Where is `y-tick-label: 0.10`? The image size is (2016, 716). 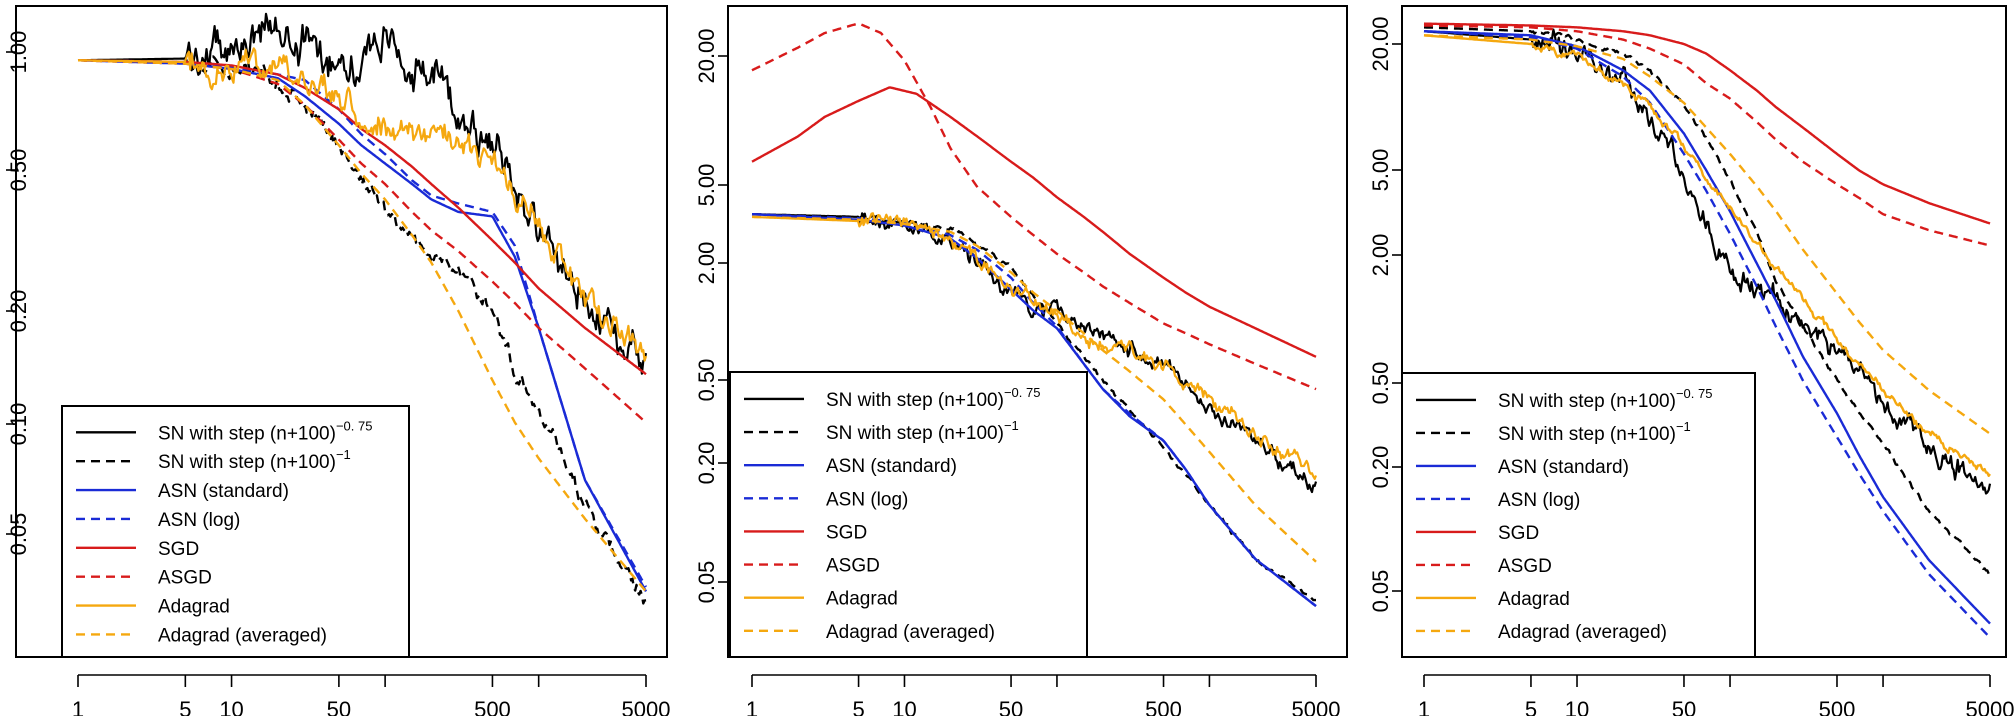 y-tick-label: 0.10 is located at coordinates (18, 424).